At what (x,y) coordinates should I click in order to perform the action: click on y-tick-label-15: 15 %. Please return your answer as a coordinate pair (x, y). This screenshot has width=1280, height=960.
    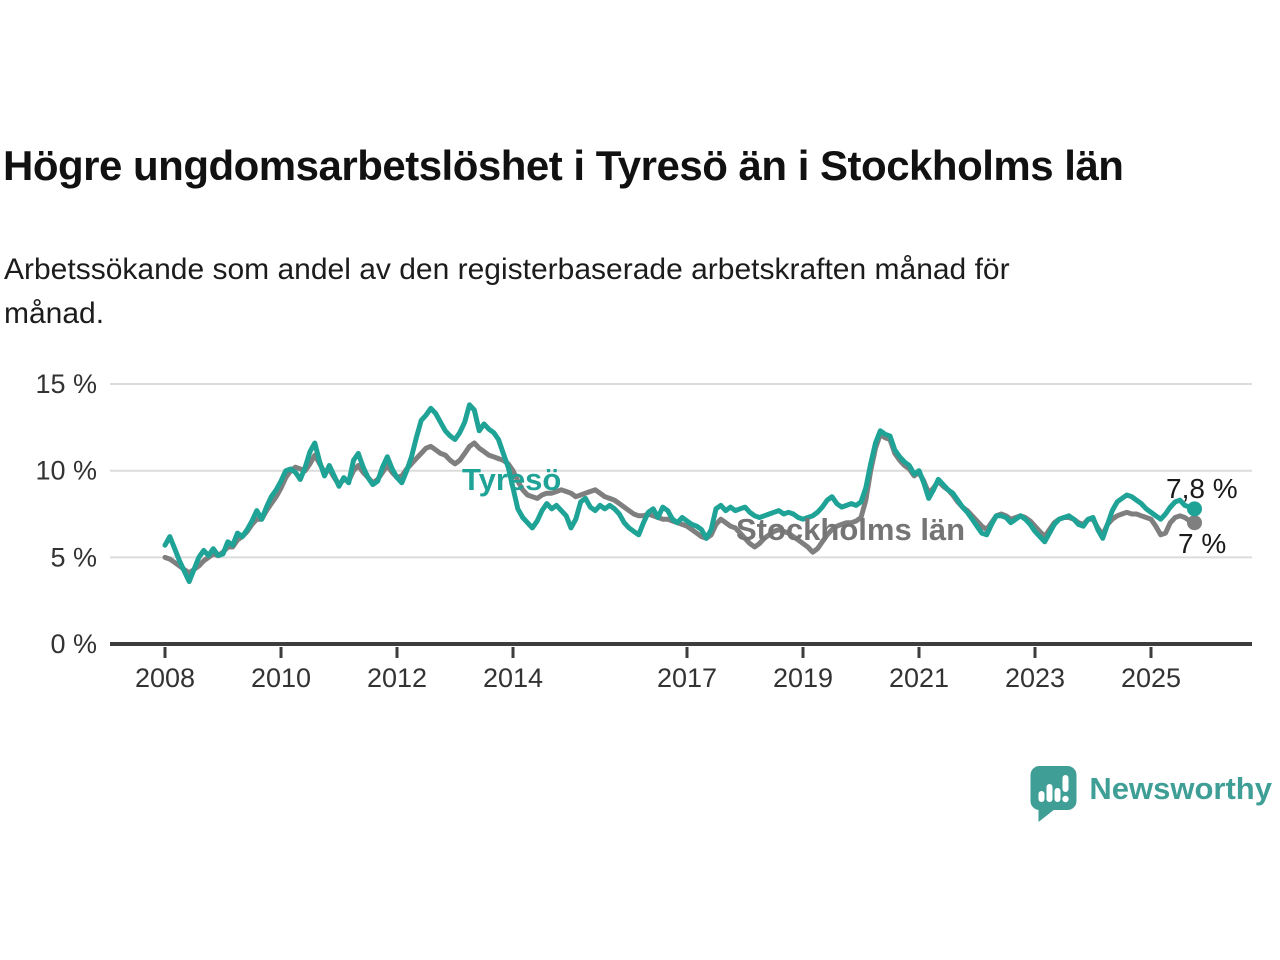
    Looking at the image, I should click on (66, 384).